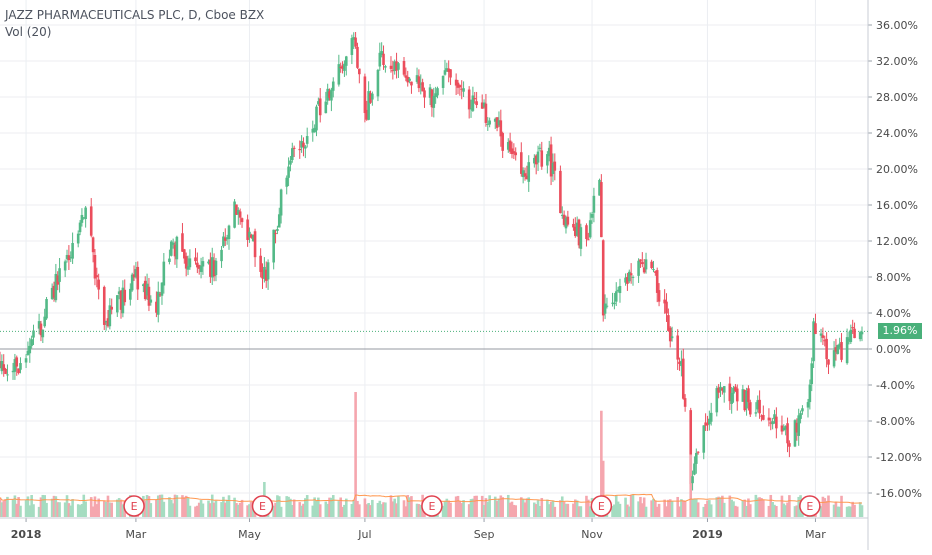 The height and width of the screenshot is (555, 932). I want to click on symbol-title: JAZZ PHARMACEUTICALS PLC, D, Cboe BZX, so click(135, 15).